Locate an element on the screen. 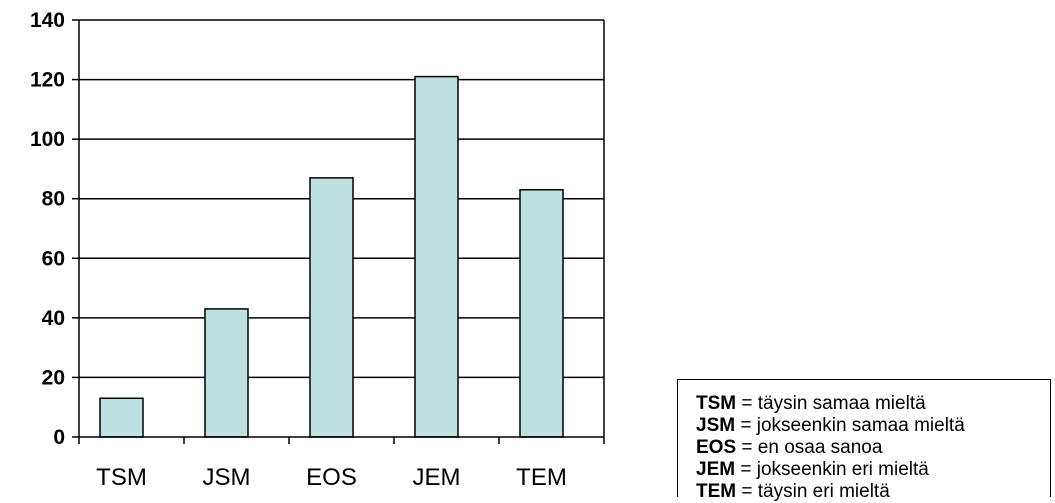 The height and width of the screenshot is (503, 1055). x-tick-label-eos: EOS is located at coordinates (331, 477).